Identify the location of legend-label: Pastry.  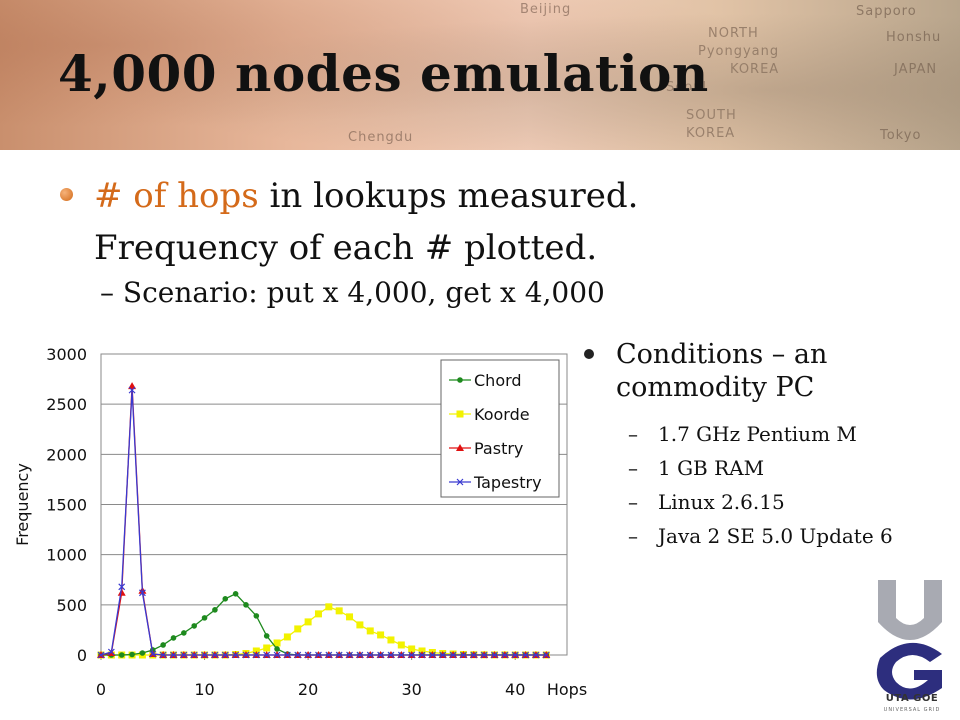
(498, 448).